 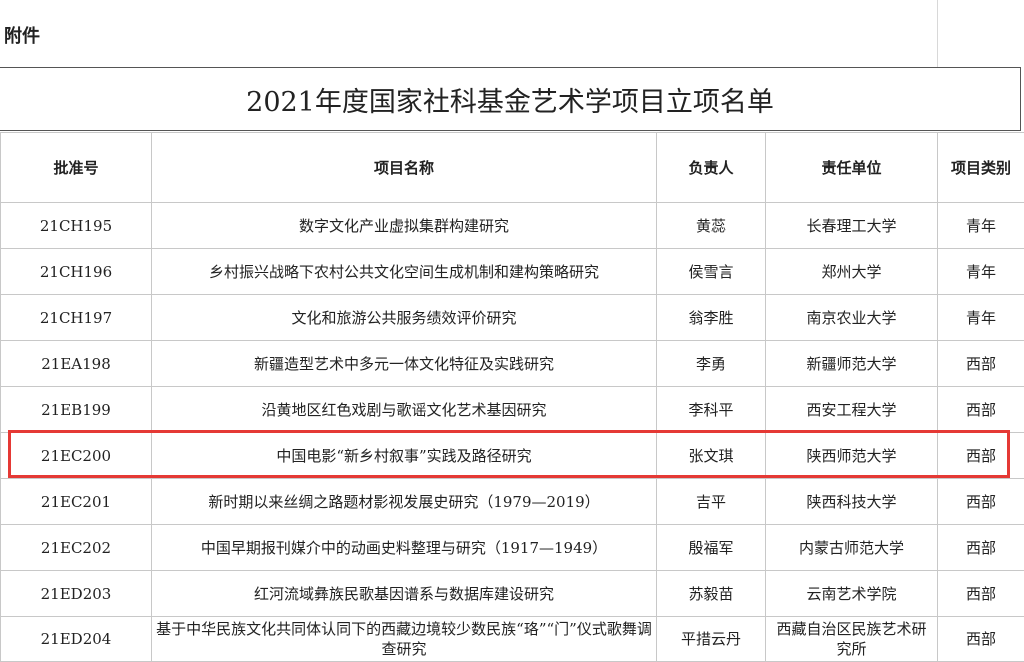 I want to click on header-institution: 责任单位, so click(x=852, y=168).